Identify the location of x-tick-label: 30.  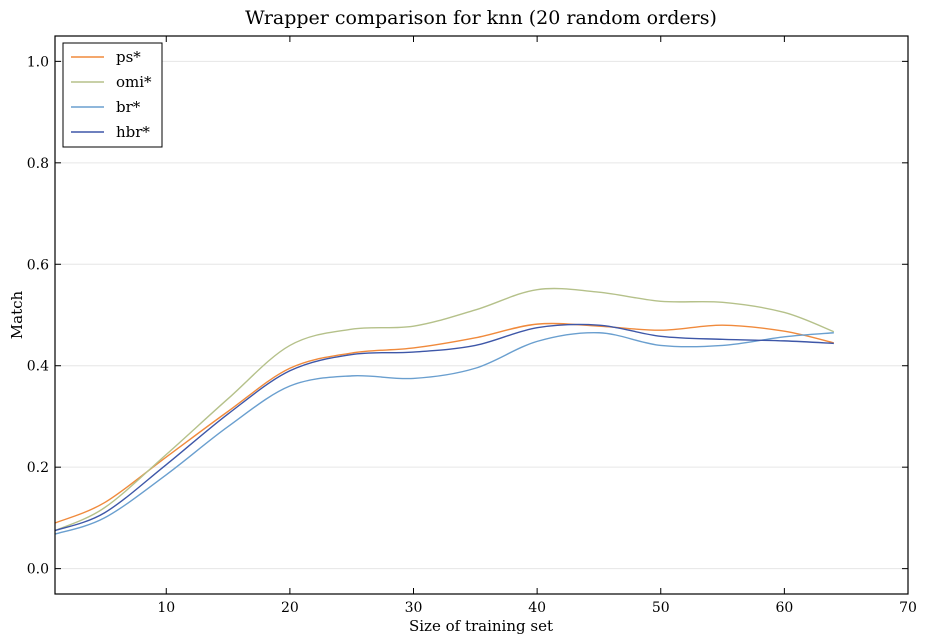
(414, 608).